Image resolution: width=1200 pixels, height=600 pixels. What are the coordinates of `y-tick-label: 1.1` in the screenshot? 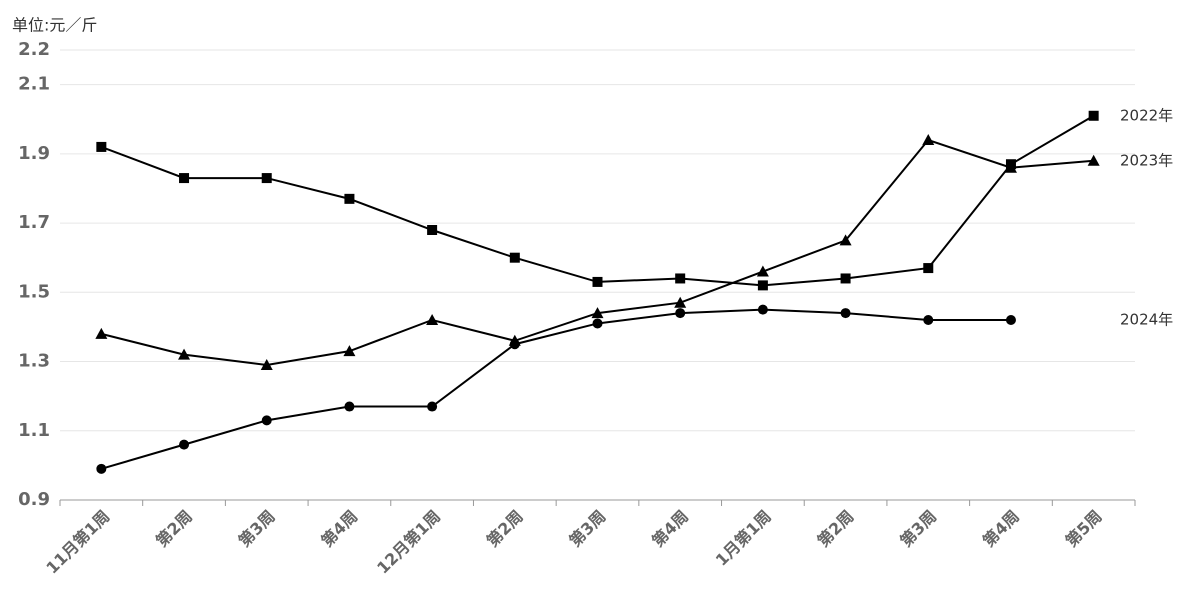 It's located at (34, 430).